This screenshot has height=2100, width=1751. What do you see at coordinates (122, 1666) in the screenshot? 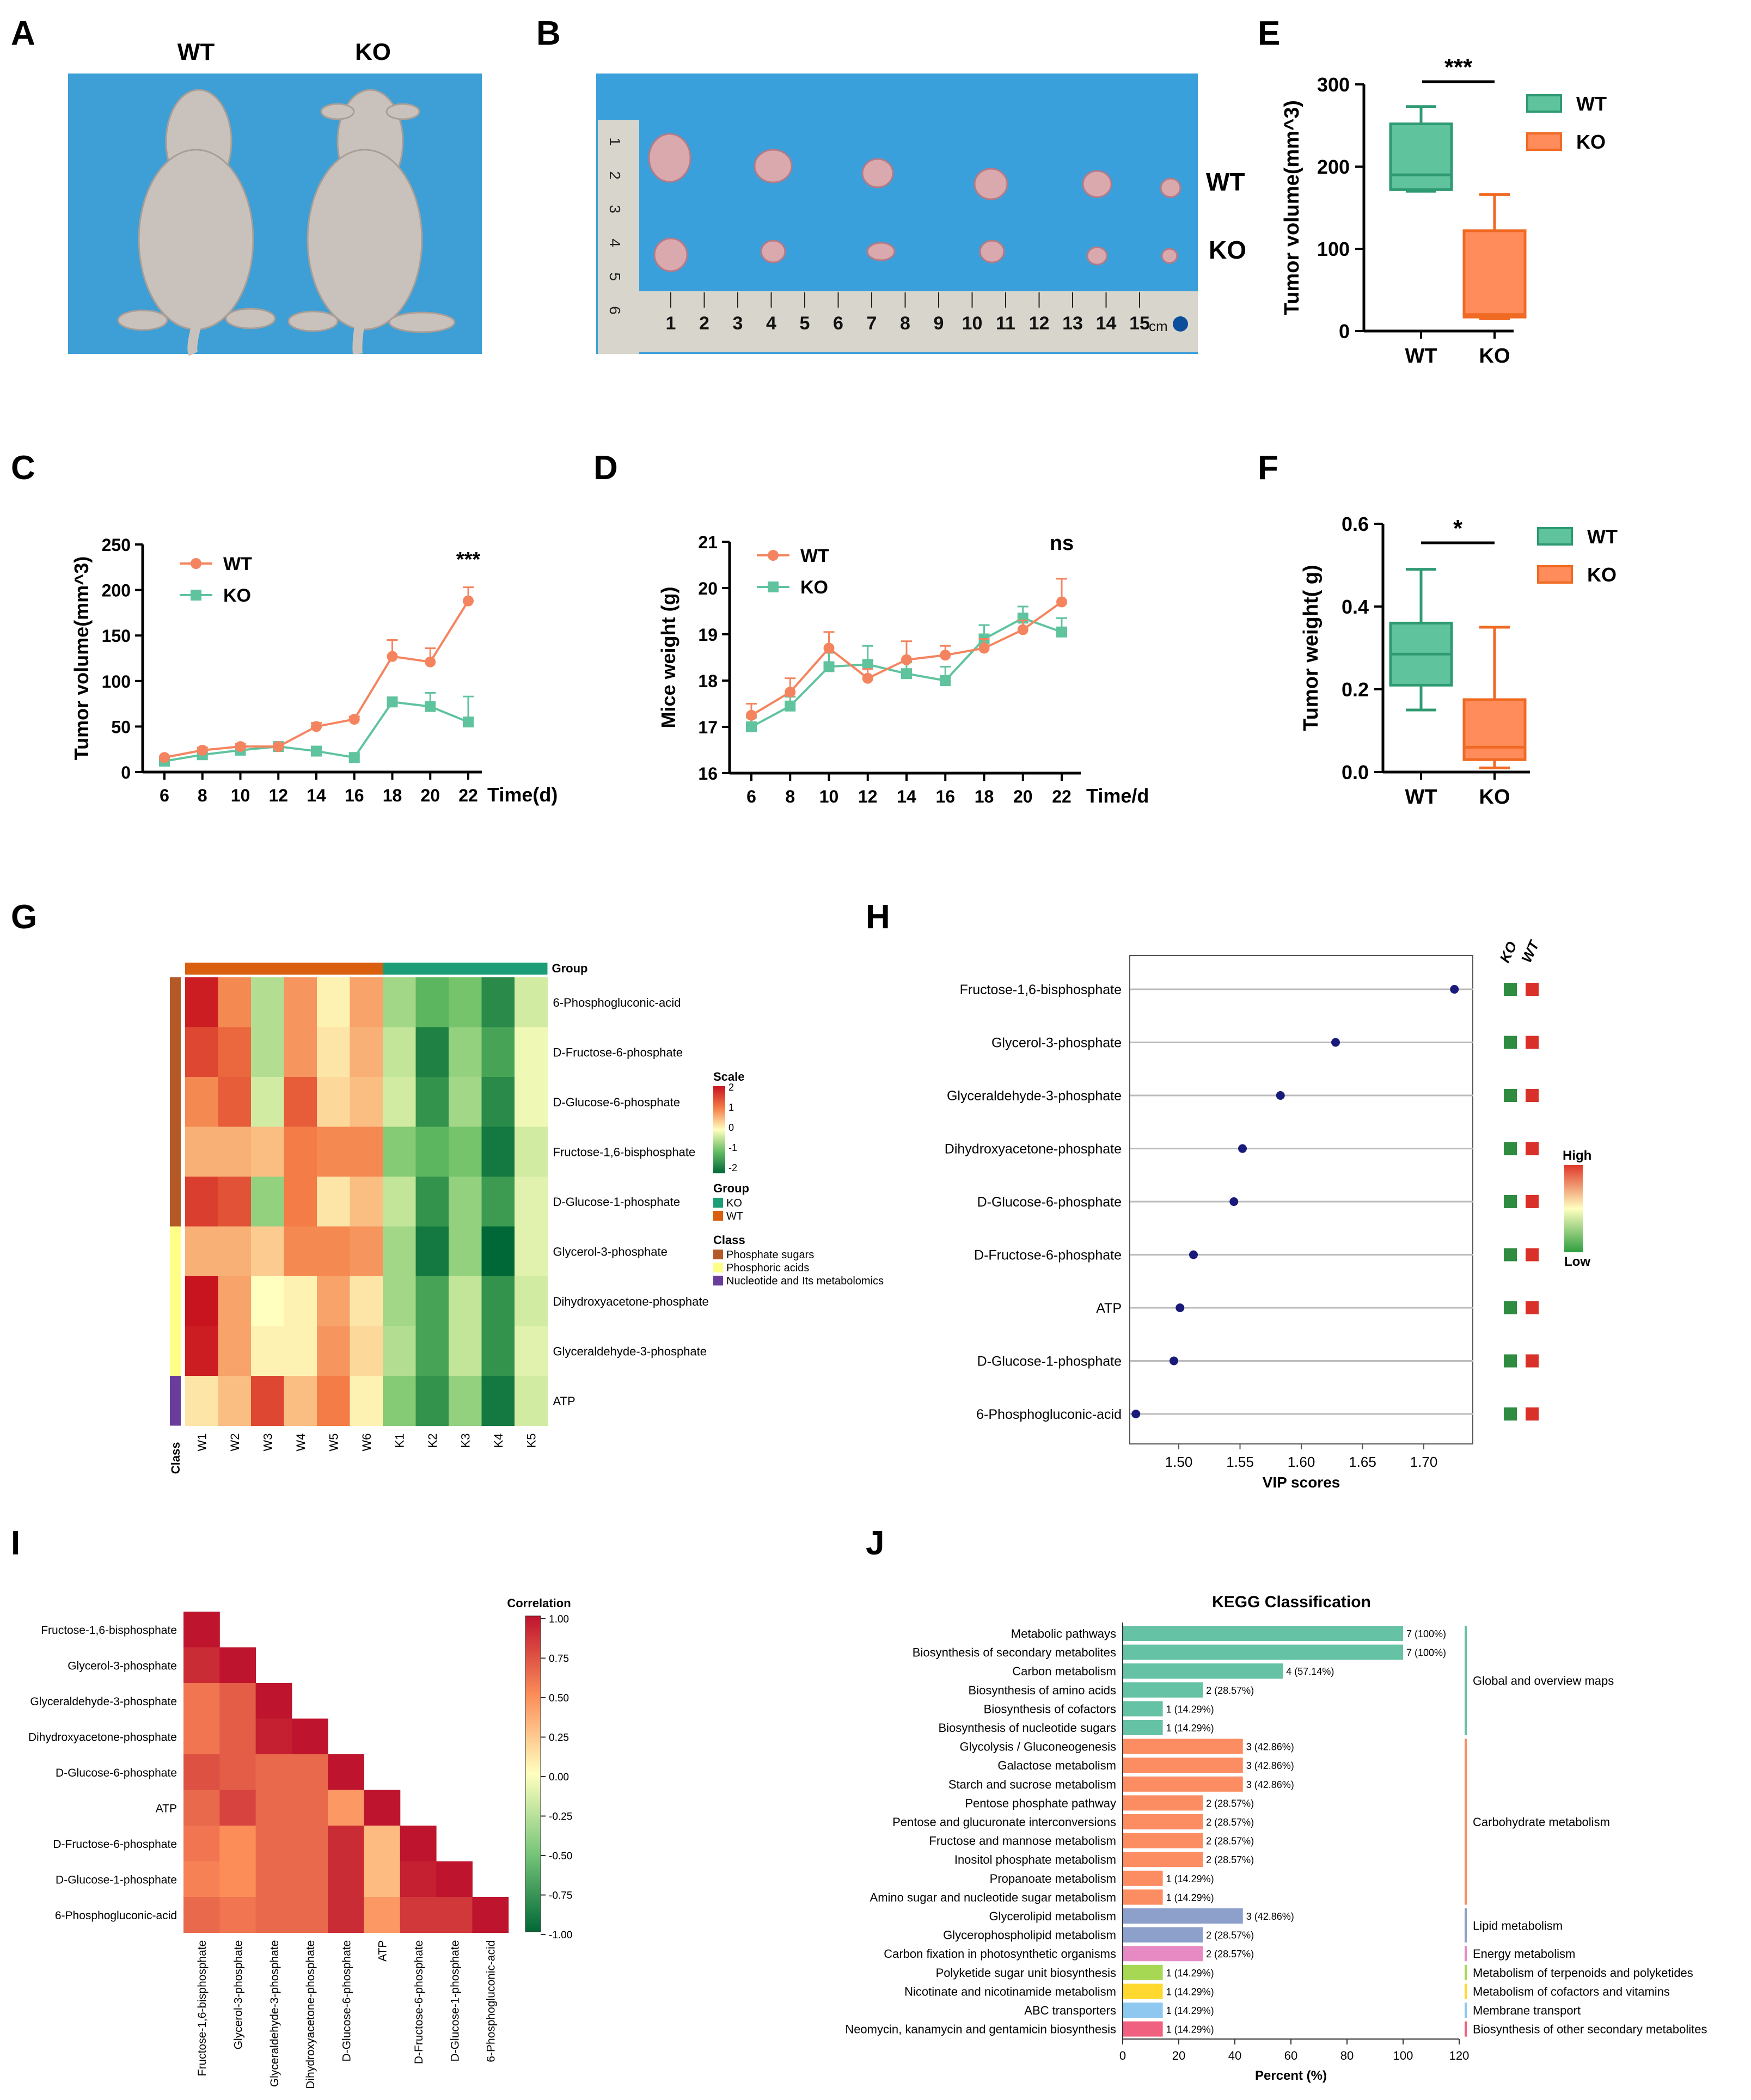
I see `correlation-row-label: Glycerol-3-phosphate` at bounding box center [122, 1666].